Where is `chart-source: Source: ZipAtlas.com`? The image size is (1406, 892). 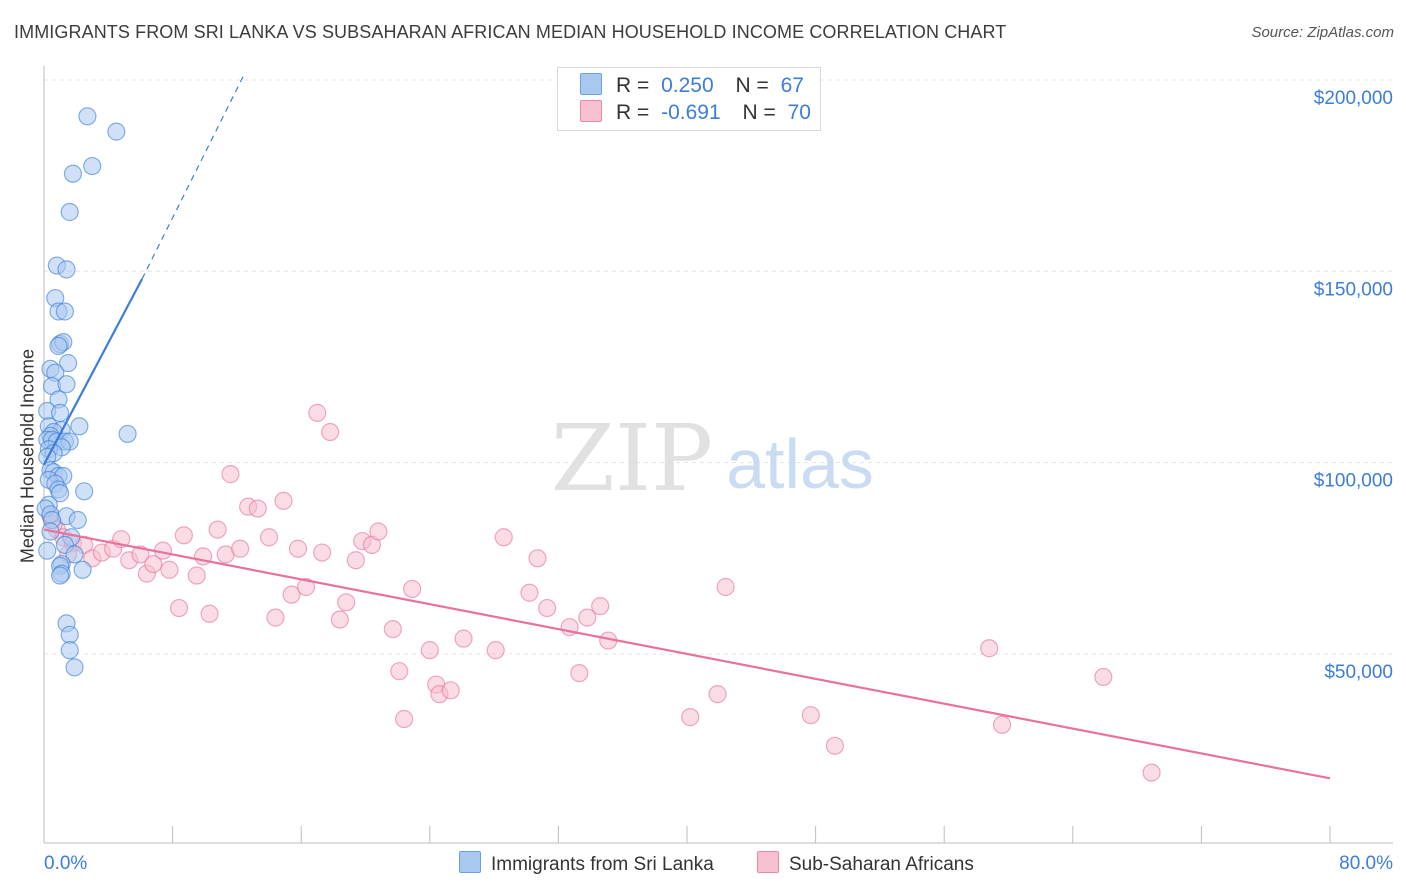 chart-source: Source: ZipAtlas.com is located at coordinates (1322, 32).